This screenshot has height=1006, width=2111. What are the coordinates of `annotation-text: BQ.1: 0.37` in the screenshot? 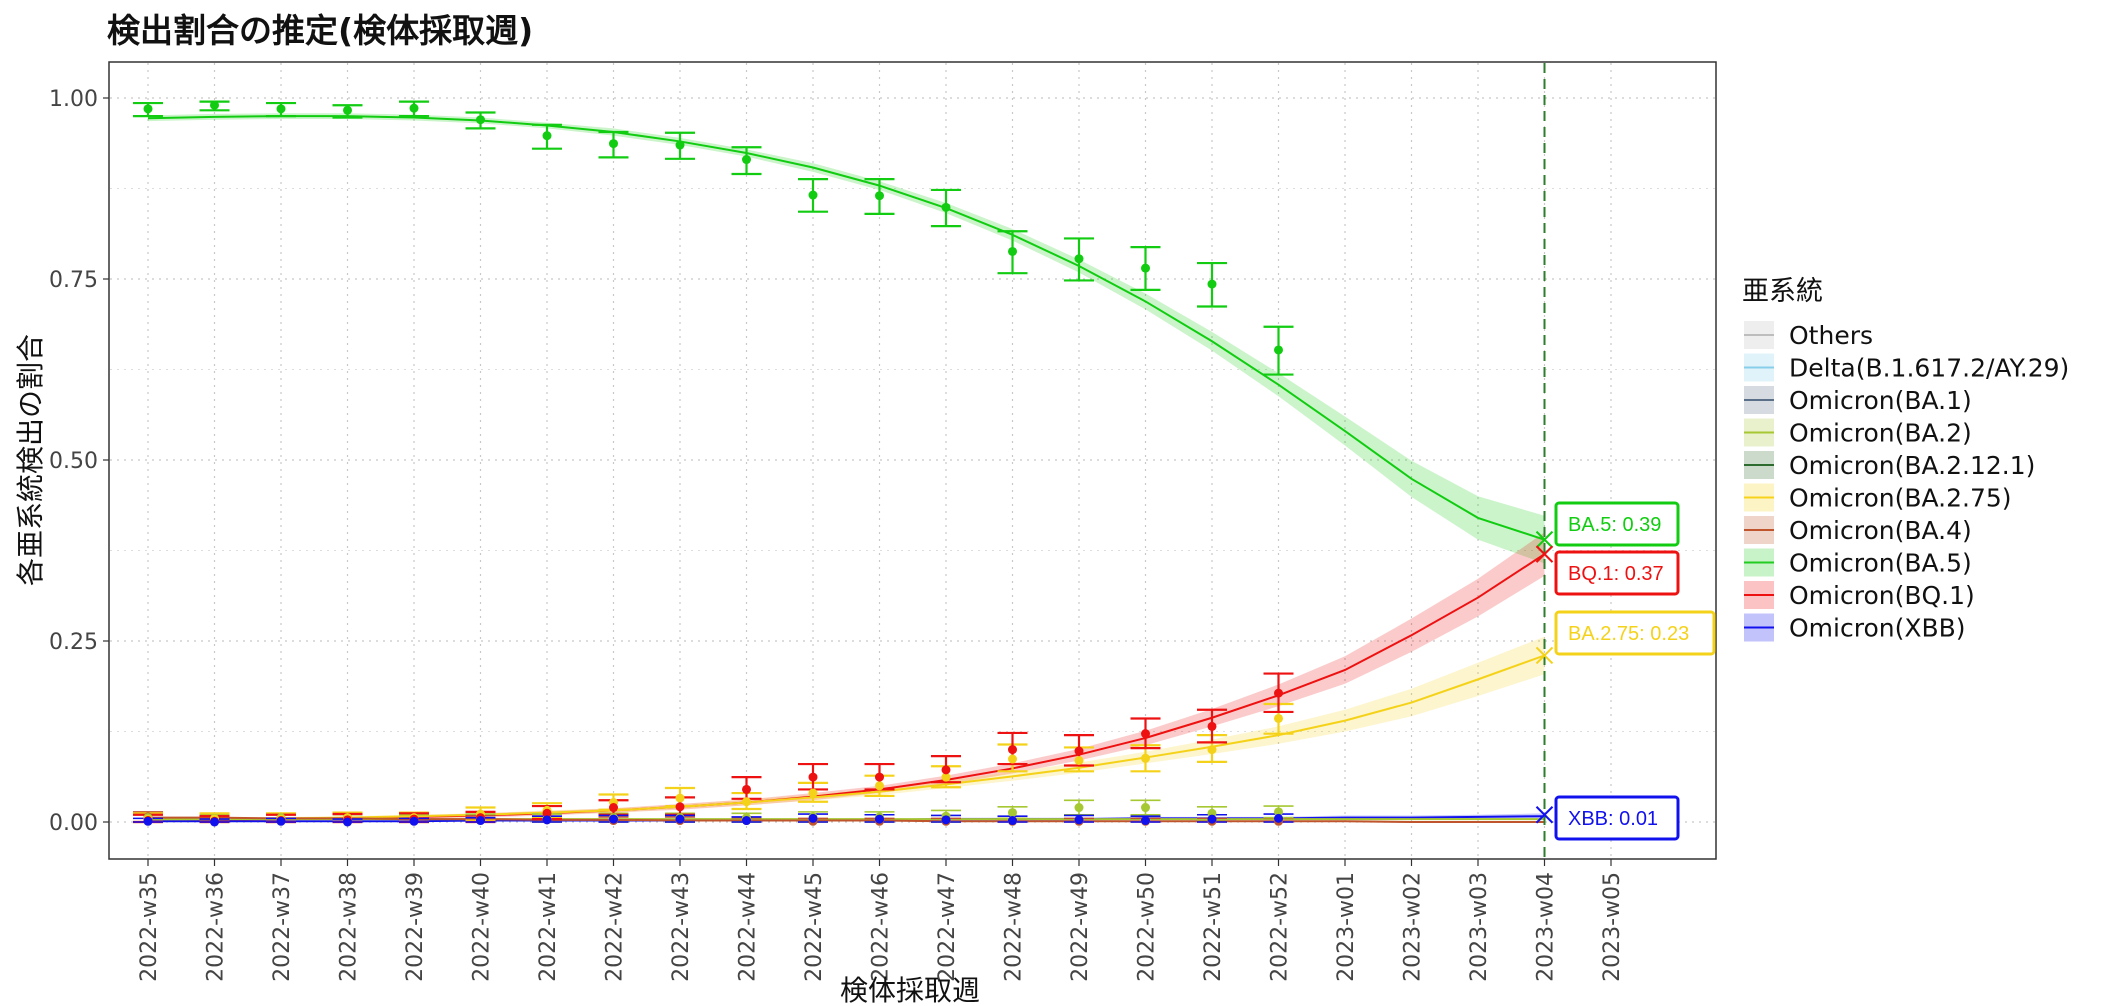 It's located at (1616, 574).